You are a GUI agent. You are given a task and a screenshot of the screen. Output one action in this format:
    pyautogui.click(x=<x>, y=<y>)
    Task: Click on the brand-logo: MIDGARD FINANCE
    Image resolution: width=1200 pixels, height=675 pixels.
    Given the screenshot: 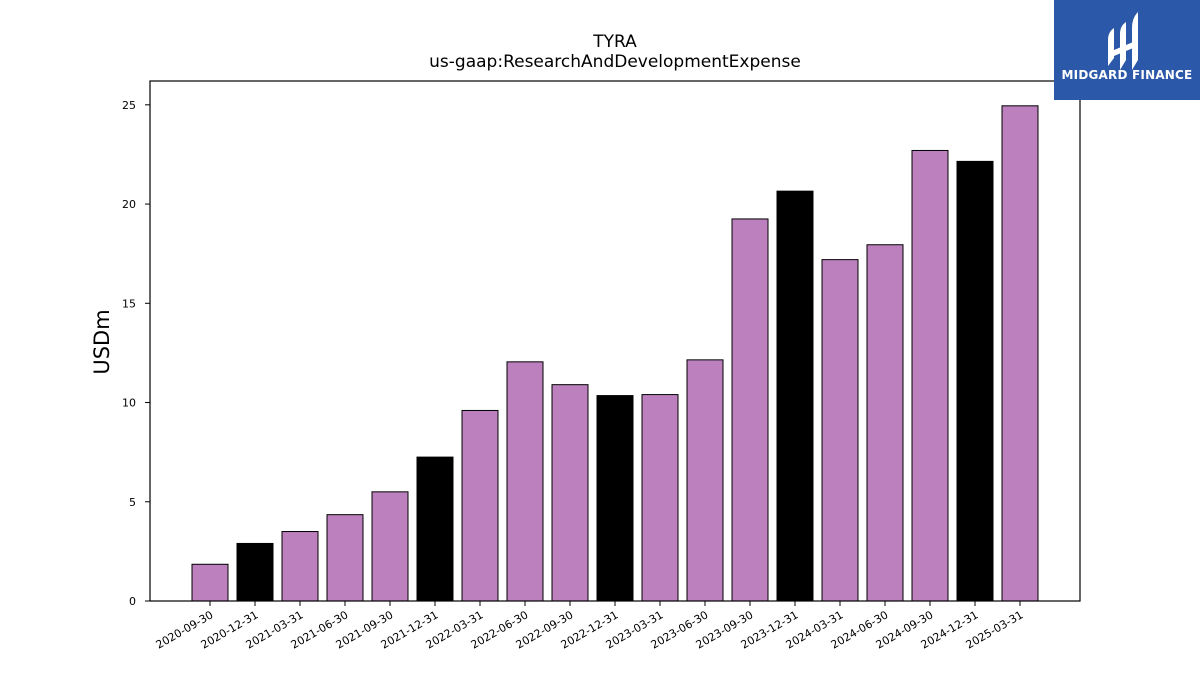 What is the action you would take?
    pyautogui.click(x=1127, y=50)
    